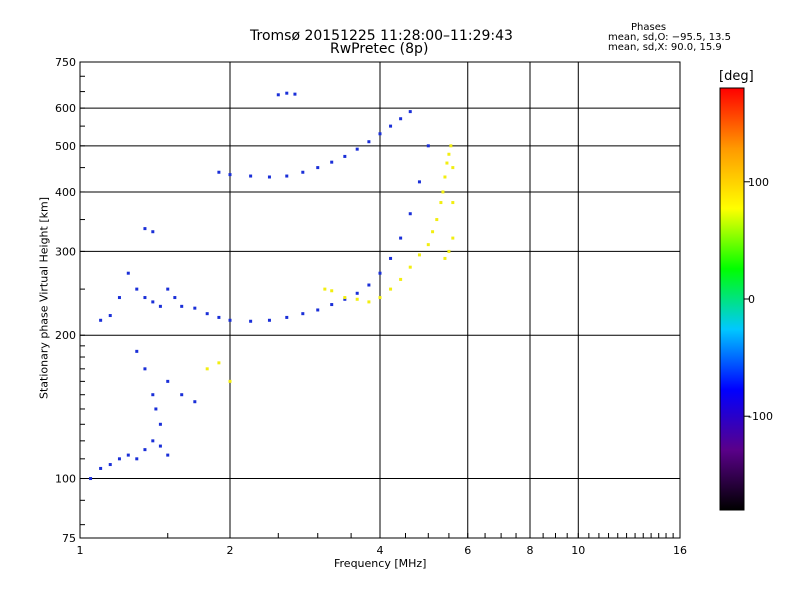 Image resolution: width=800 pixels, height=600 pixels. Describe the element at coordinates (665, 47) in the screenshot. I see `phases-x-mode: mean, sd,X: 90.0, 15.9` at that location.